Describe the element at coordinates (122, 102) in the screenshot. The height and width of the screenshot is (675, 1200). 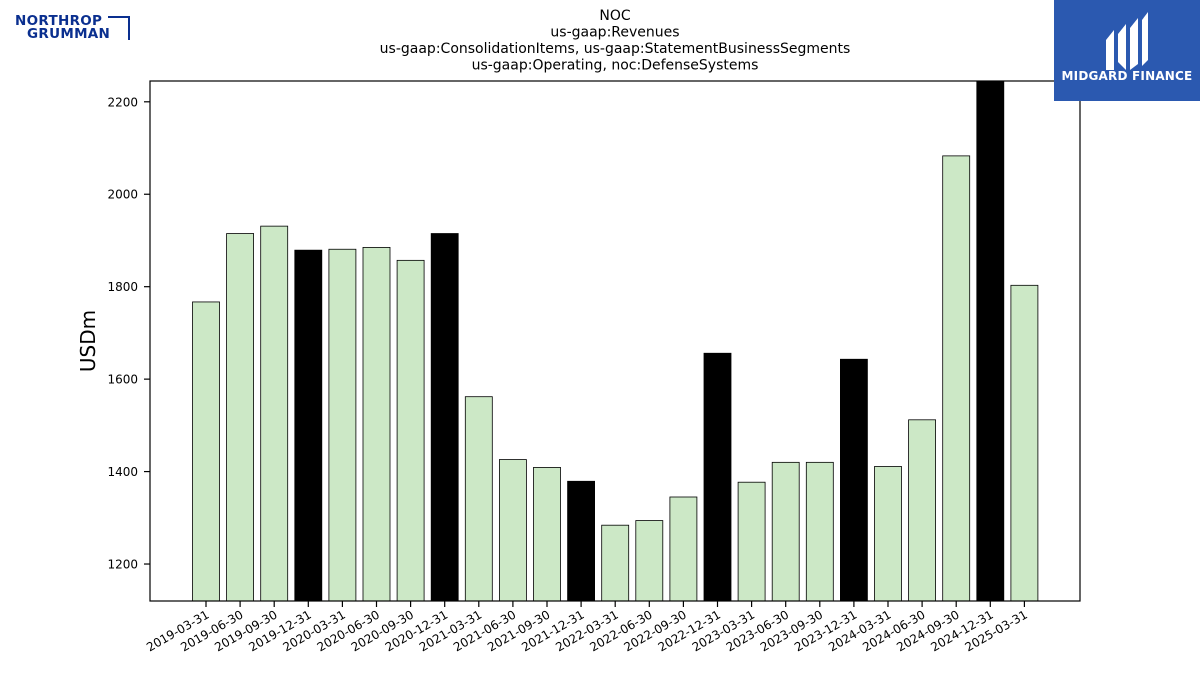
I see `y-tick-label: 2200` at that location.